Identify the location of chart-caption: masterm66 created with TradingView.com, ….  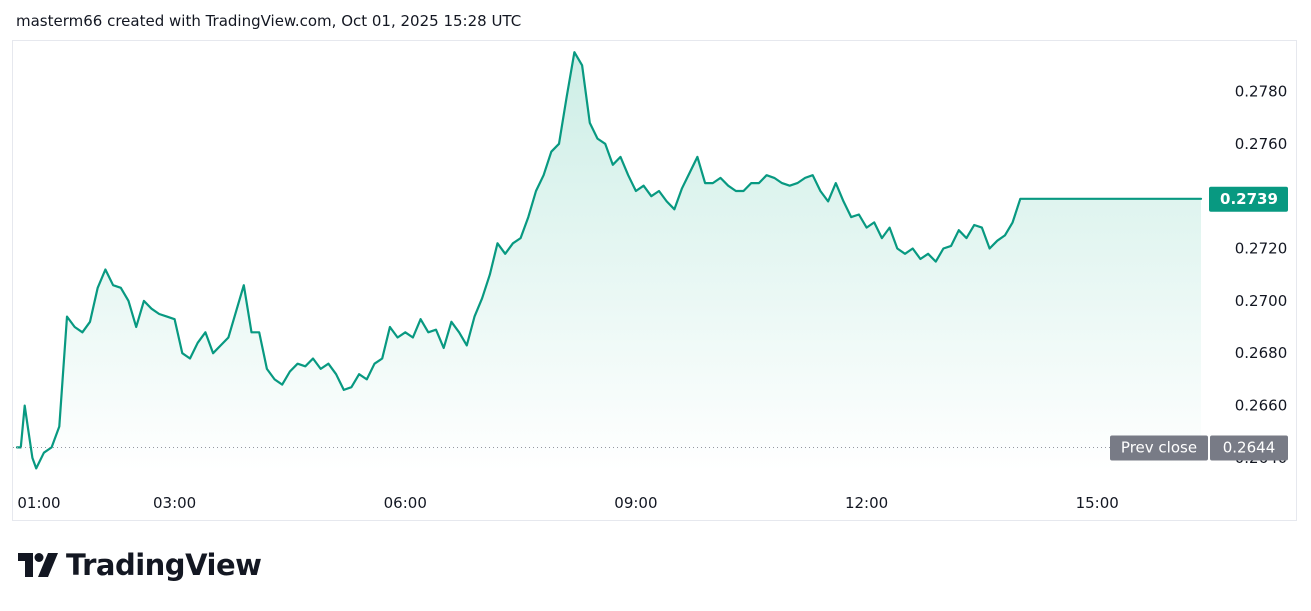
(269, 21).